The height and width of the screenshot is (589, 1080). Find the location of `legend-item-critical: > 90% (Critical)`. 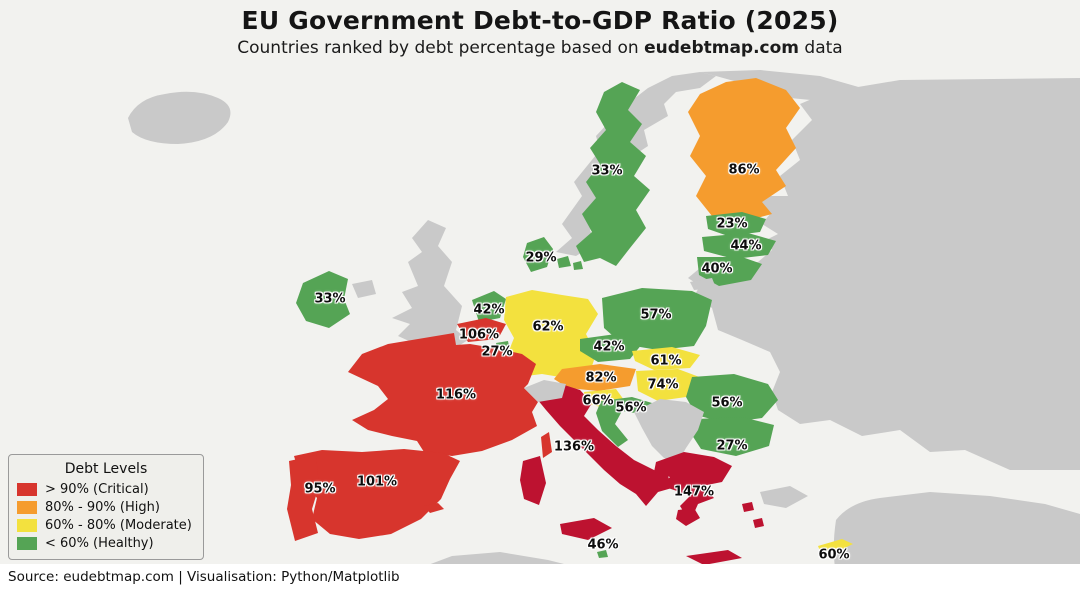

legend-item-critical: > 90% (Critical) is located at coordinates (106, 489).